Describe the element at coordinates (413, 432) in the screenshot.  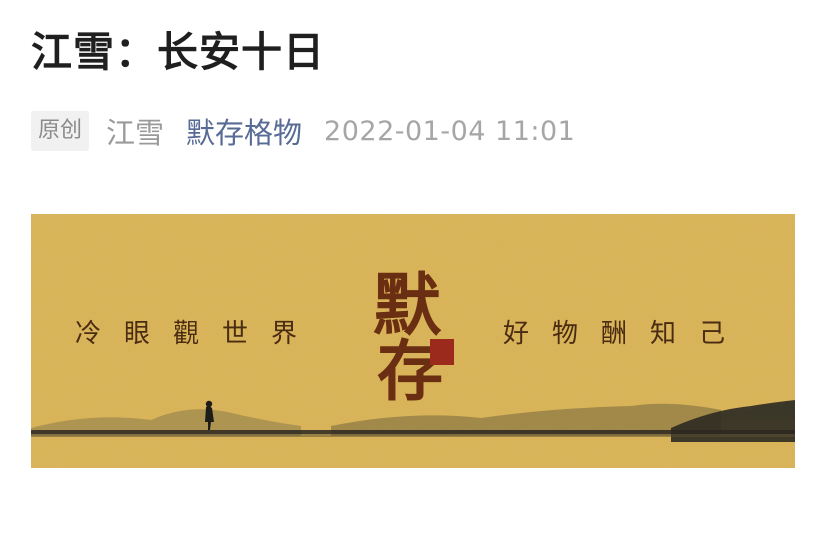
I see `horizon-line` at that location.